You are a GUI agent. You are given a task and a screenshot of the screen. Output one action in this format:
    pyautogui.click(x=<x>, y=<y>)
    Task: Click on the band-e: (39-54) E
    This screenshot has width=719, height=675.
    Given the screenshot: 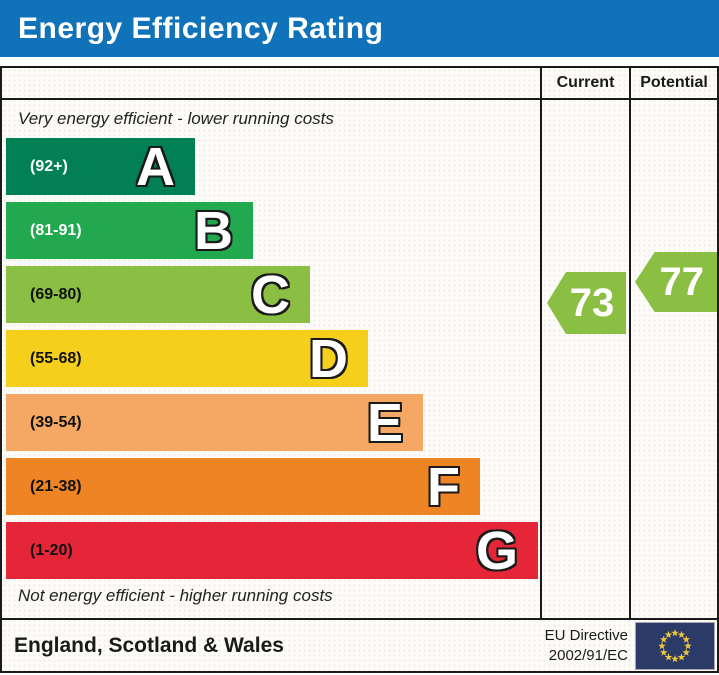 What is the action you would take?
    pyautogui.click(x=214, y=422)
    